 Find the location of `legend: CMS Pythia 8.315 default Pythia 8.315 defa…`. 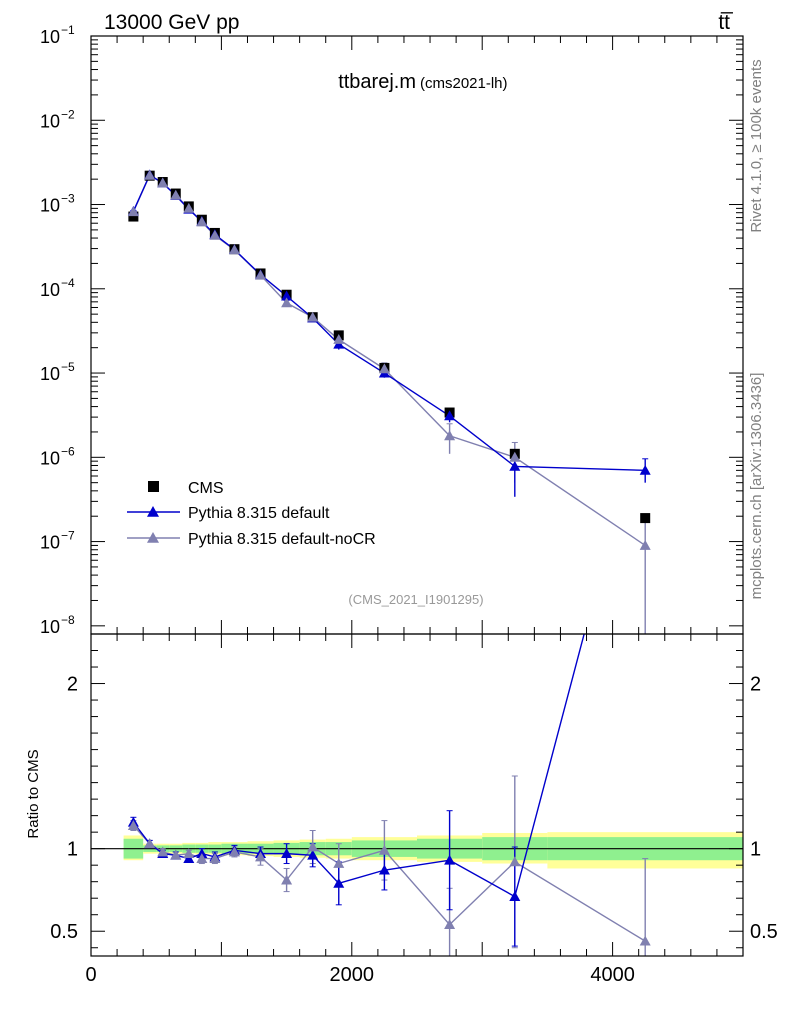

legend: CMS Pythia 8.315 default Pythia 8.315 defa… is located at coordinates (251, 514).